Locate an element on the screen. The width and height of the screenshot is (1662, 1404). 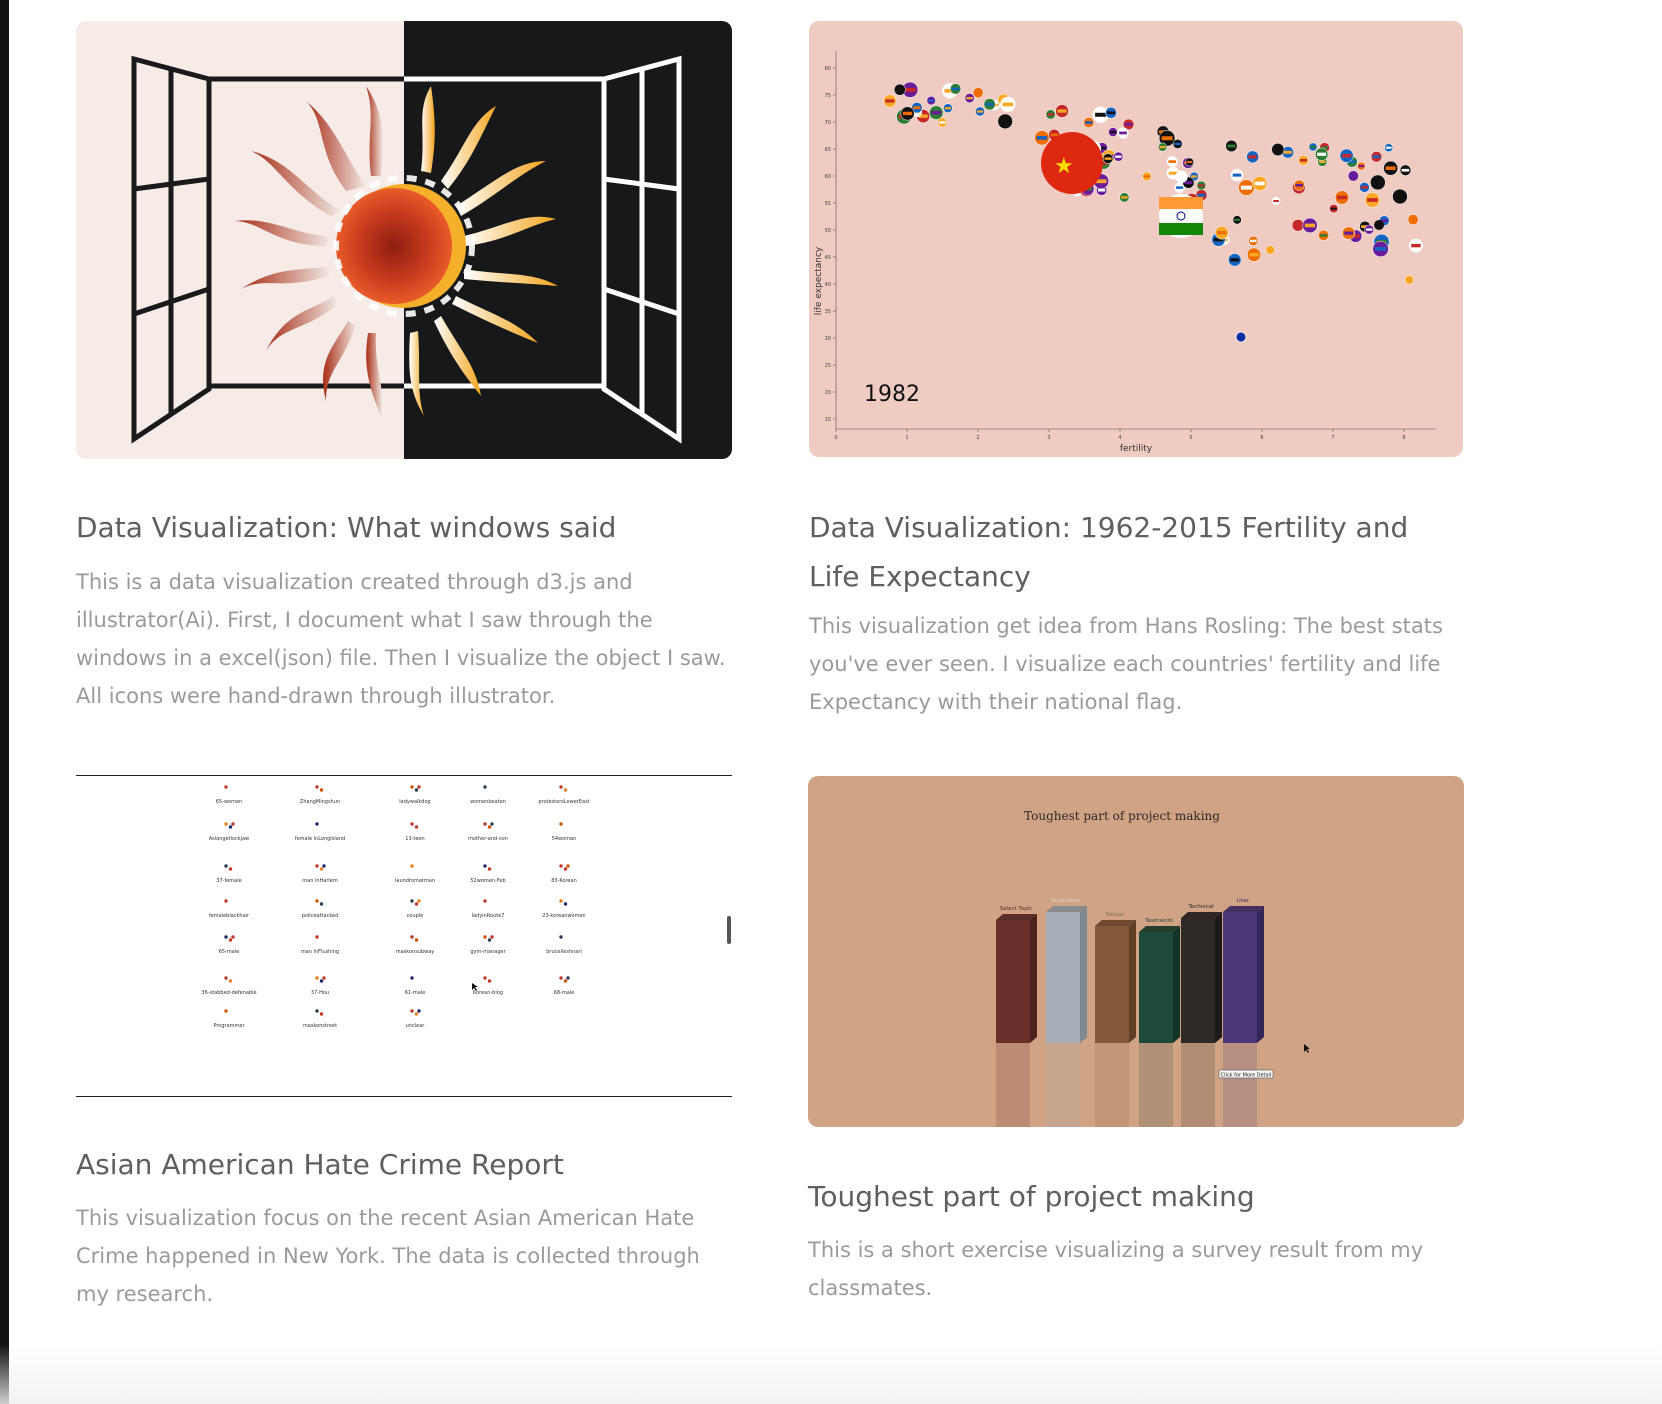
y-tick-label: 40 is located at coordinates (828, 285).